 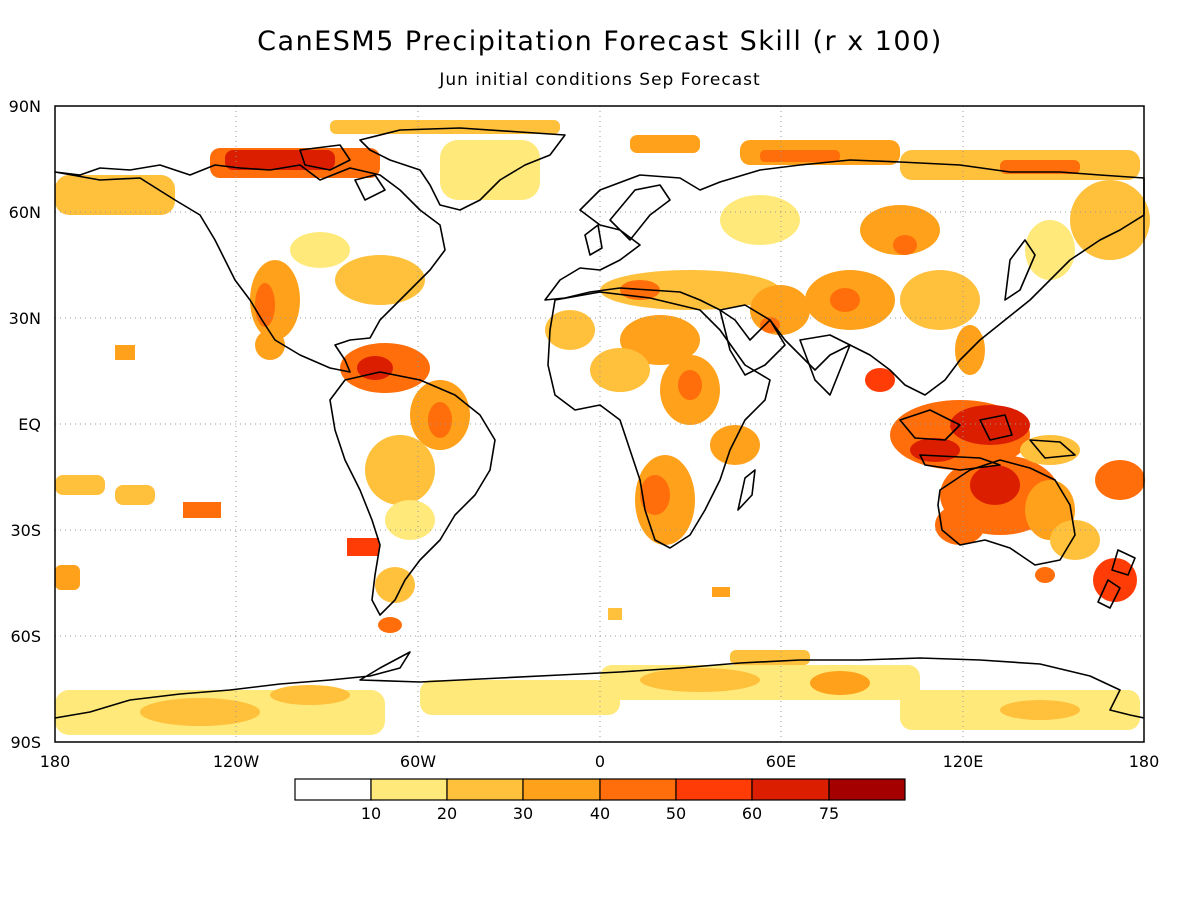 I want to click on lon-label: 0, so click(x=600, y=761).